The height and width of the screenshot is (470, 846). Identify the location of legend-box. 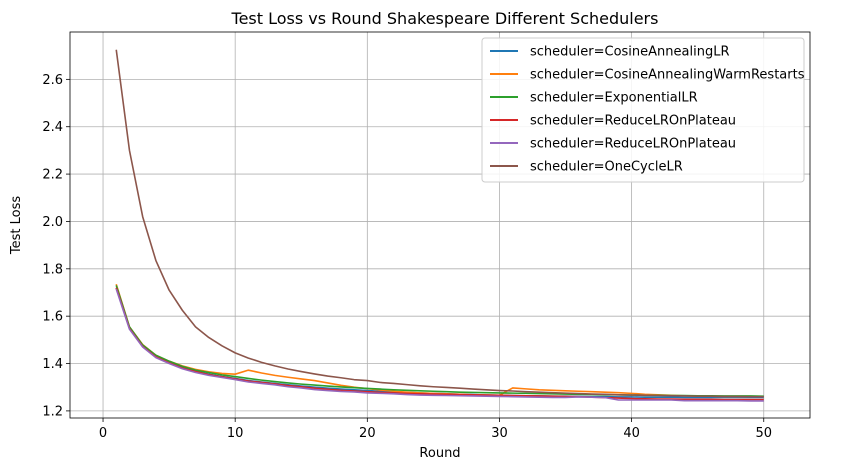
(643, 110).